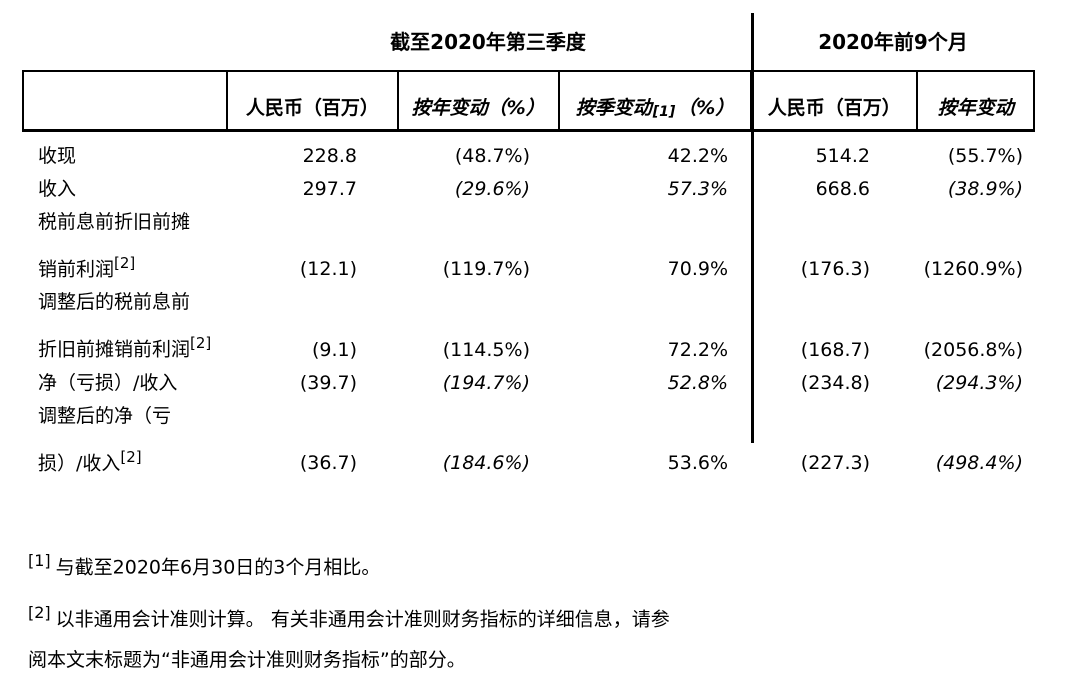 Image resolution: width=1080 pixels, height=673 pixels. What do you see at coordinates (125, 100) in the screenshot?
I see `col-header-empty` at bounding box center [125, 100].